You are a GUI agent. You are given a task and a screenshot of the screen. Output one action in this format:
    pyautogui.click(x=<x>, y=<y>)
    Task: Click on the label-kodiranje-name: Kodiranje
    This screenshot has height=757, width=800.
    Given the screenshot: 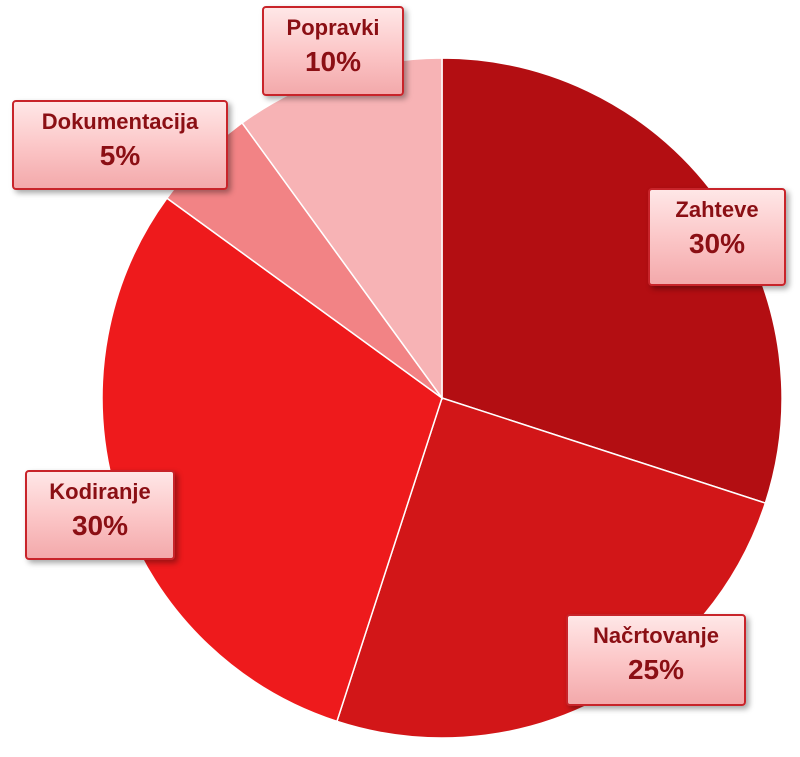 What is the action you would take?
    pyautogui.click(x=100, y=491)
    